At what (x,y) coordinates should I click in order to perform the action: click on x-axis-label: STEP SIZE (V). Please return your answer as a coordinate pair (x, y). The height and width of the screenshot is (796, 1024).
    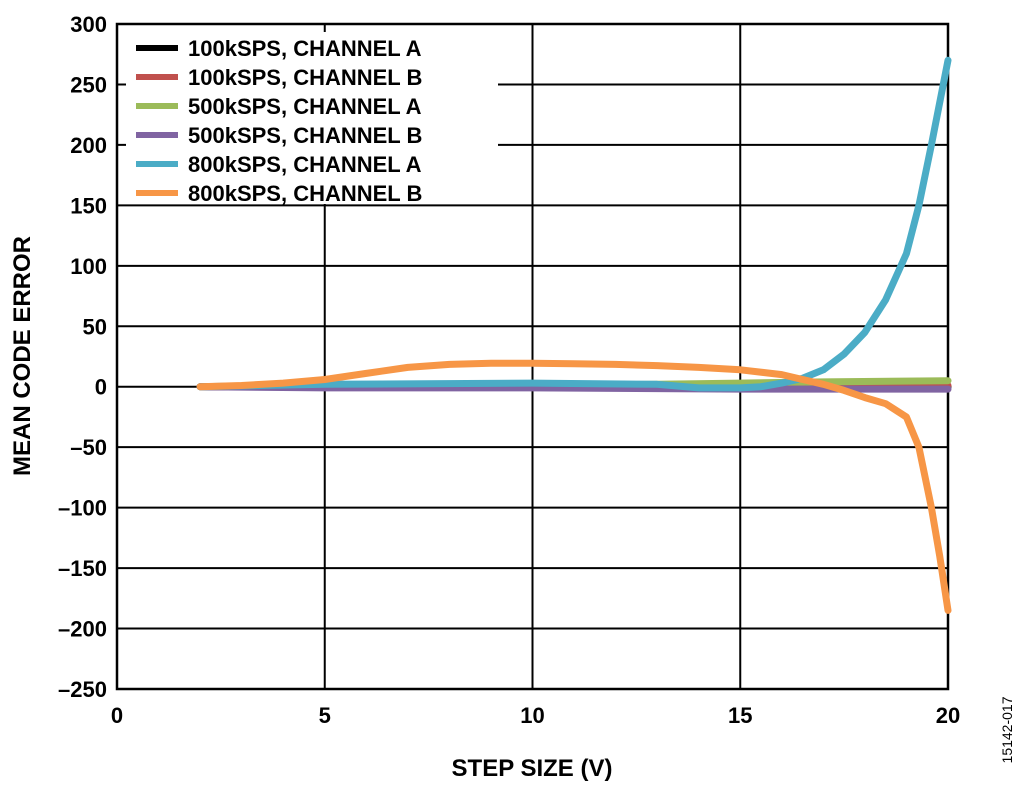
    Looking at the image, I should click on (532, 768).